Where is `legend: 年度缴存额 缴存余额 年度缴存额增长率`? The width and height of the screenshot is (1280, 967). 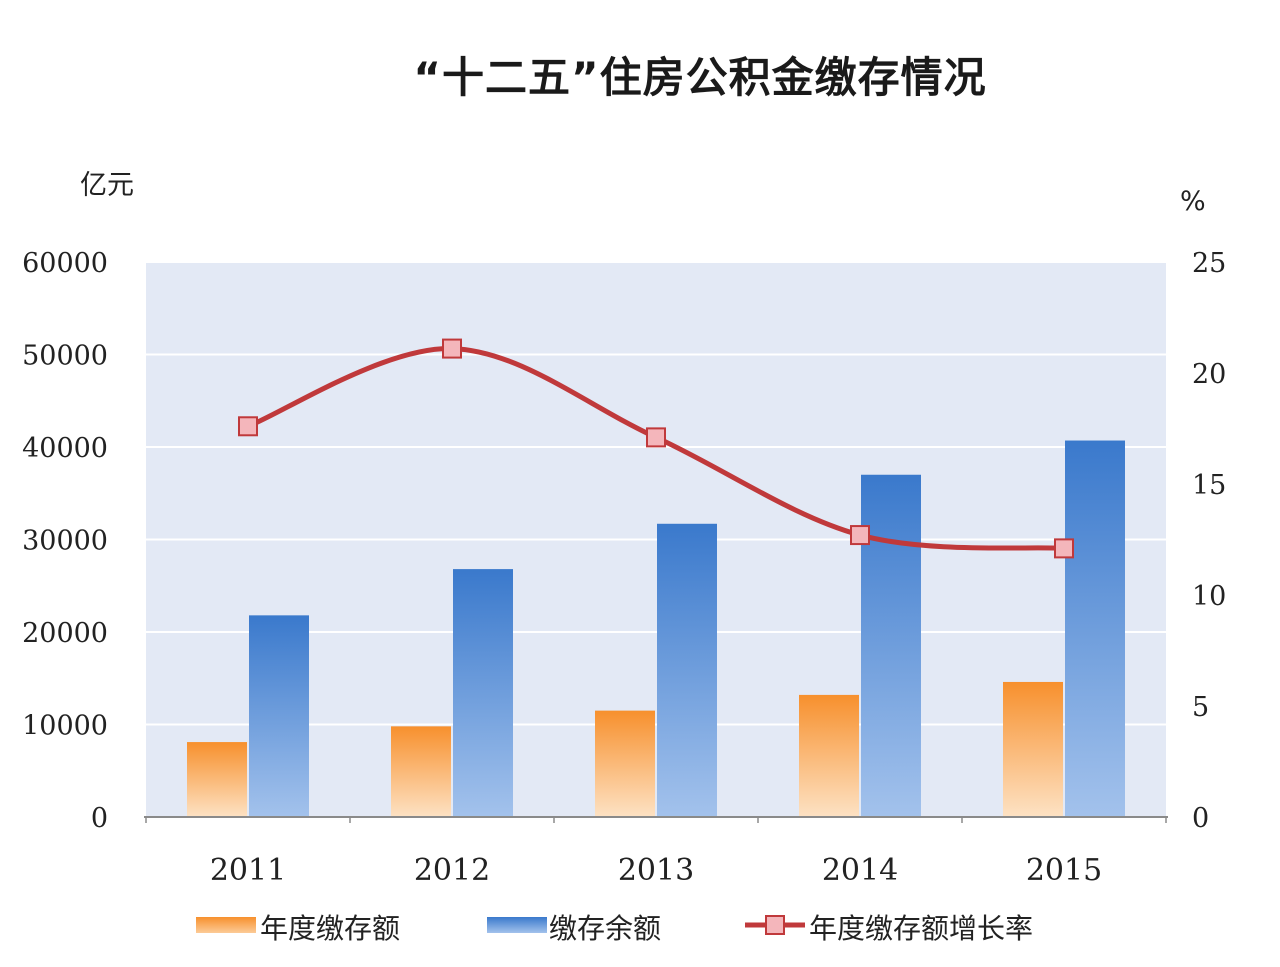 legend: 年度缴存额 缴存余额 年度缴存额增长率 is located at coordinates (614, 928).